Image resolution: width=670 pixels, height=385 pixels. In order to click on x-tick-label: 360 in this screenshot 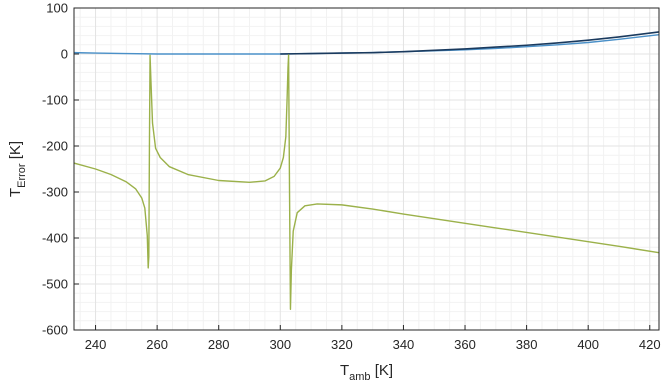, I will do `click(465, 344)`.